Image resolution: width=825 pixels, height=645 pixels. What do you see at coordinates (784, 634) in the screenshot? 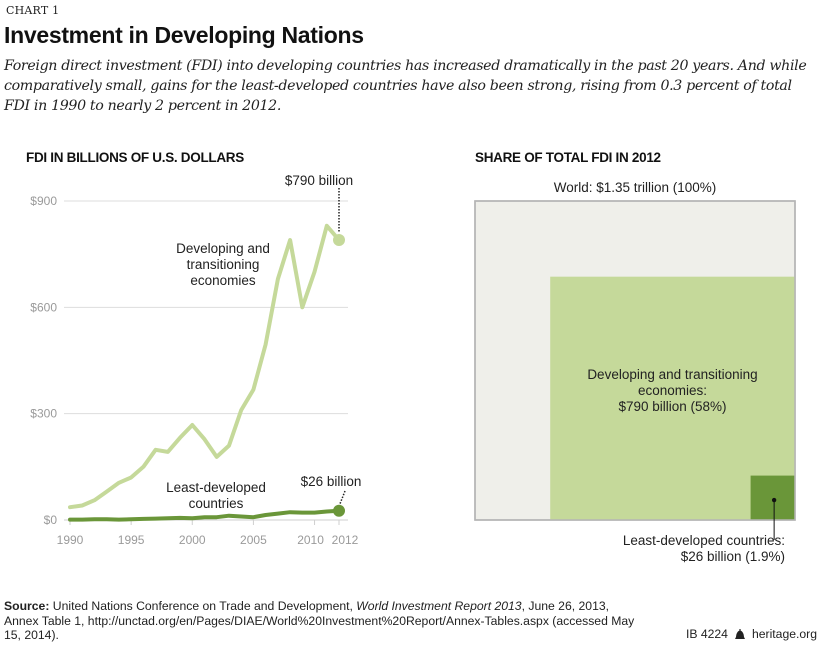
I see `site-name: heritage.org` at bounding box center [784, 634].